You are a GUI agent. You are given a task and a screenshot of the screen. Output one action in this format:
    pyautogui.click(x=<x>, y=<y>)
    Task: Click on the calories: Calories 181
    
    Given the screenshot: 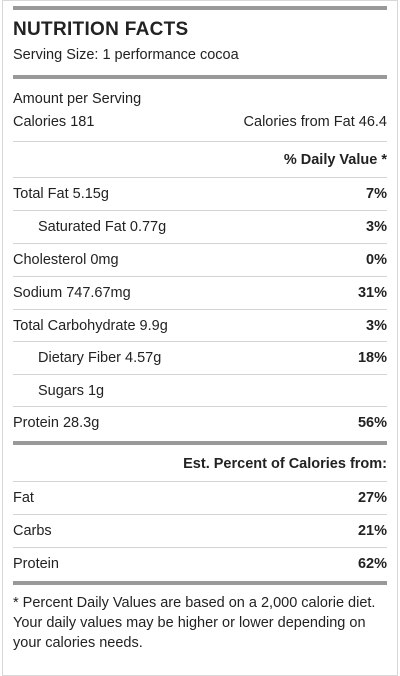 What is the action you would take?
    pyautogui.click(x=54, y=122)
    